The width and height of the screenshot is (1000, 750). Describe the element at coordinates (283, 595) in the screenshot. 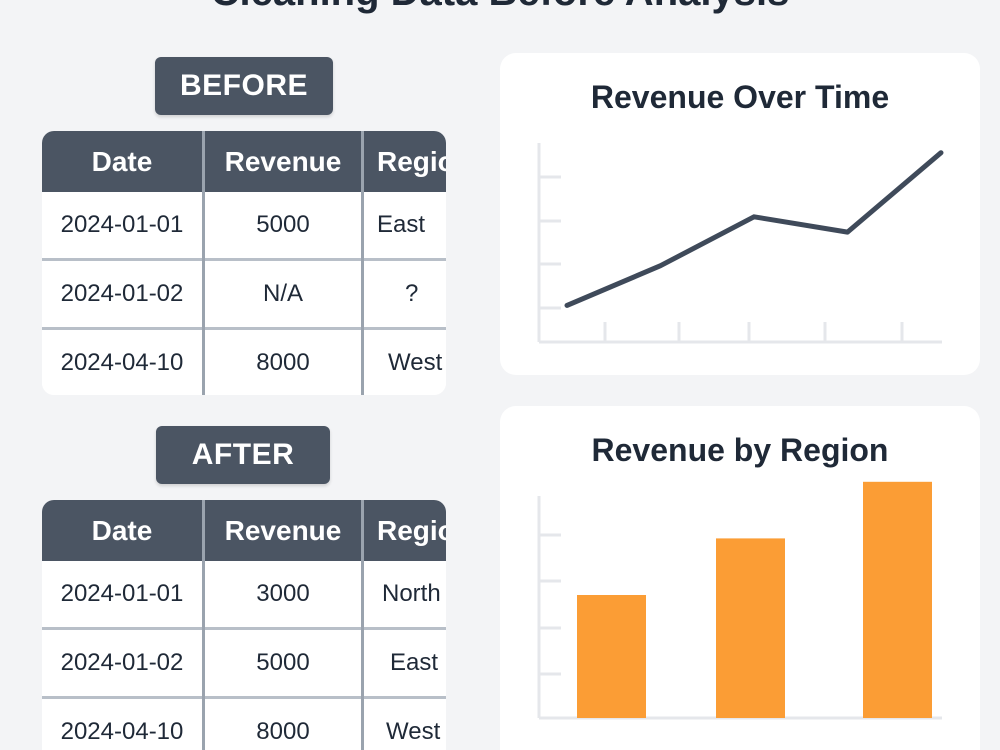

I see `cell-revenue: 3000` at that location.